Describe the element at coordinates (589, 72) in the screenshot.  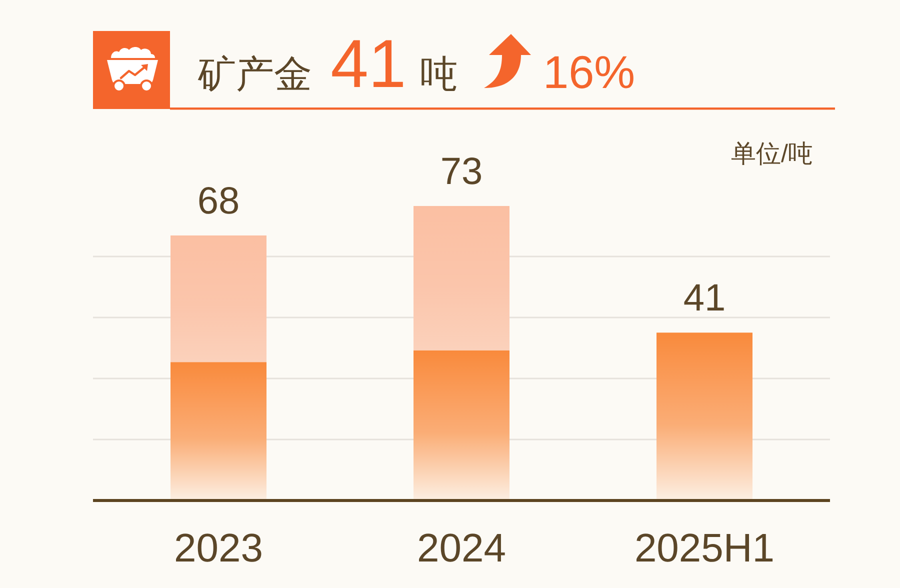
I see `annotation: 16%` at that location.